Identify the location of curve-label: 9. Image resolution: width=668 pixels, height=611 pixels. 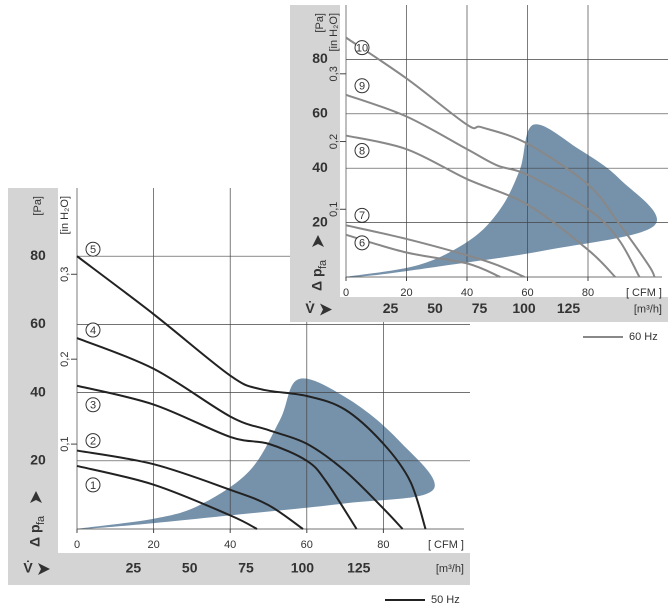
(362, 87).